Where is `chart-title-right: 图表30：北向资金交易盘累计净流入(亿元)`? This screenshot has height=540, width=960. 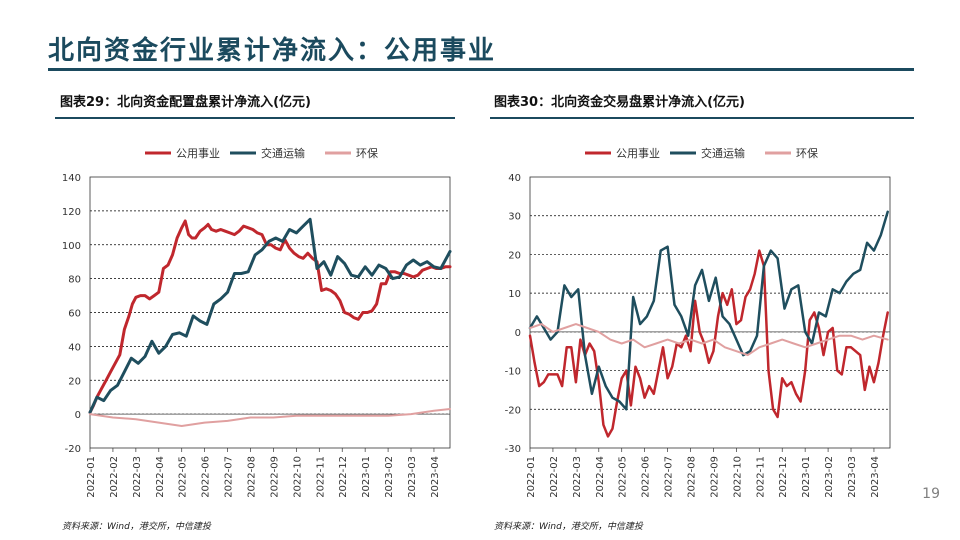
chart-title-right: 图表30：北向资金交易盘累计净流入(亿元) is located at coordinates (619, 102).